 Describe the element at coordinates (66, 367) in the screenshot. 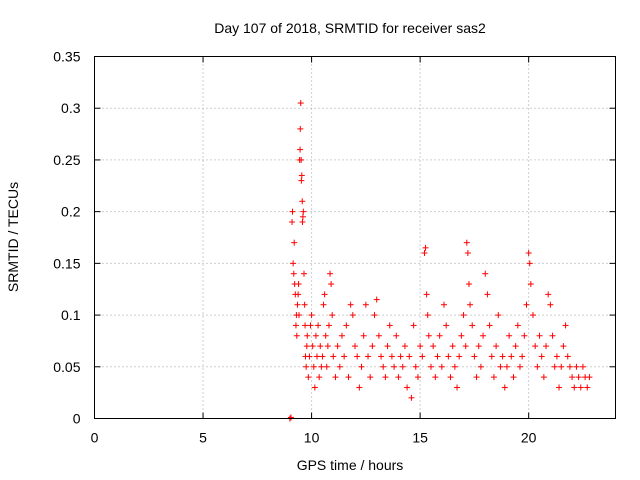

I see `y-tick-label: 0.05` at that location.